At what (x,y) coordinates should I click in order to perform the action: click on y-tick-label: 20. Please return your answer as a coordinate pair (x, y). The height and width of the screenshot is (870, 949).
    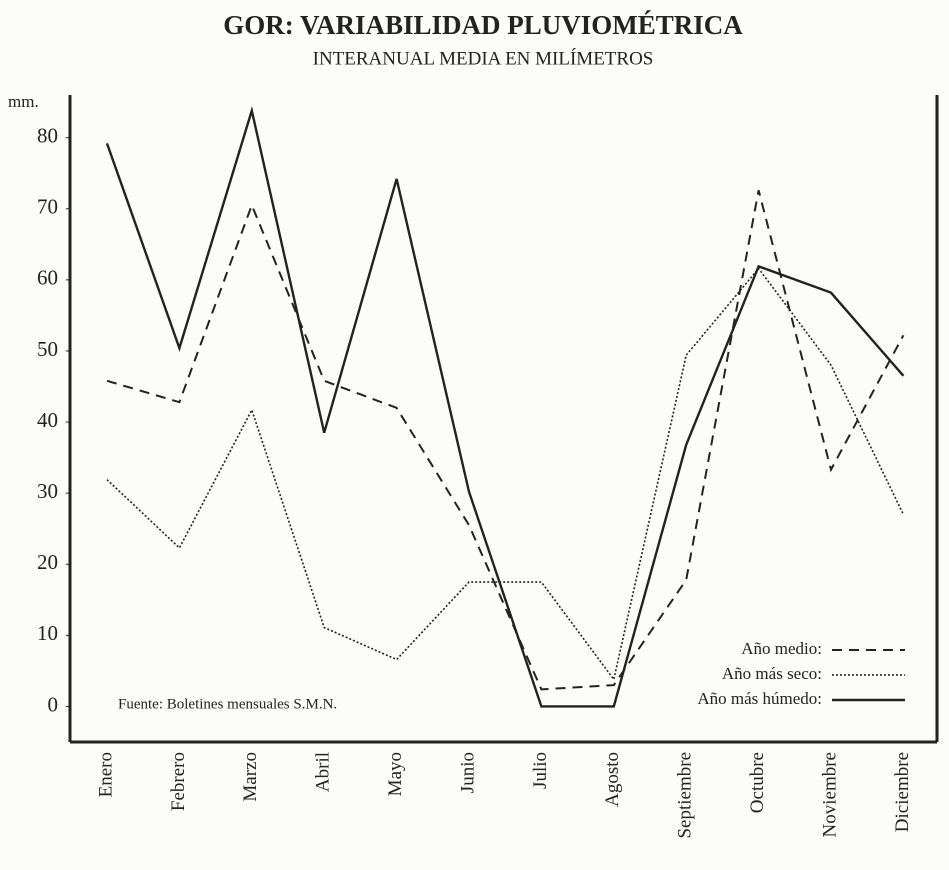
    Looking at the image, I should click on (47, 562).